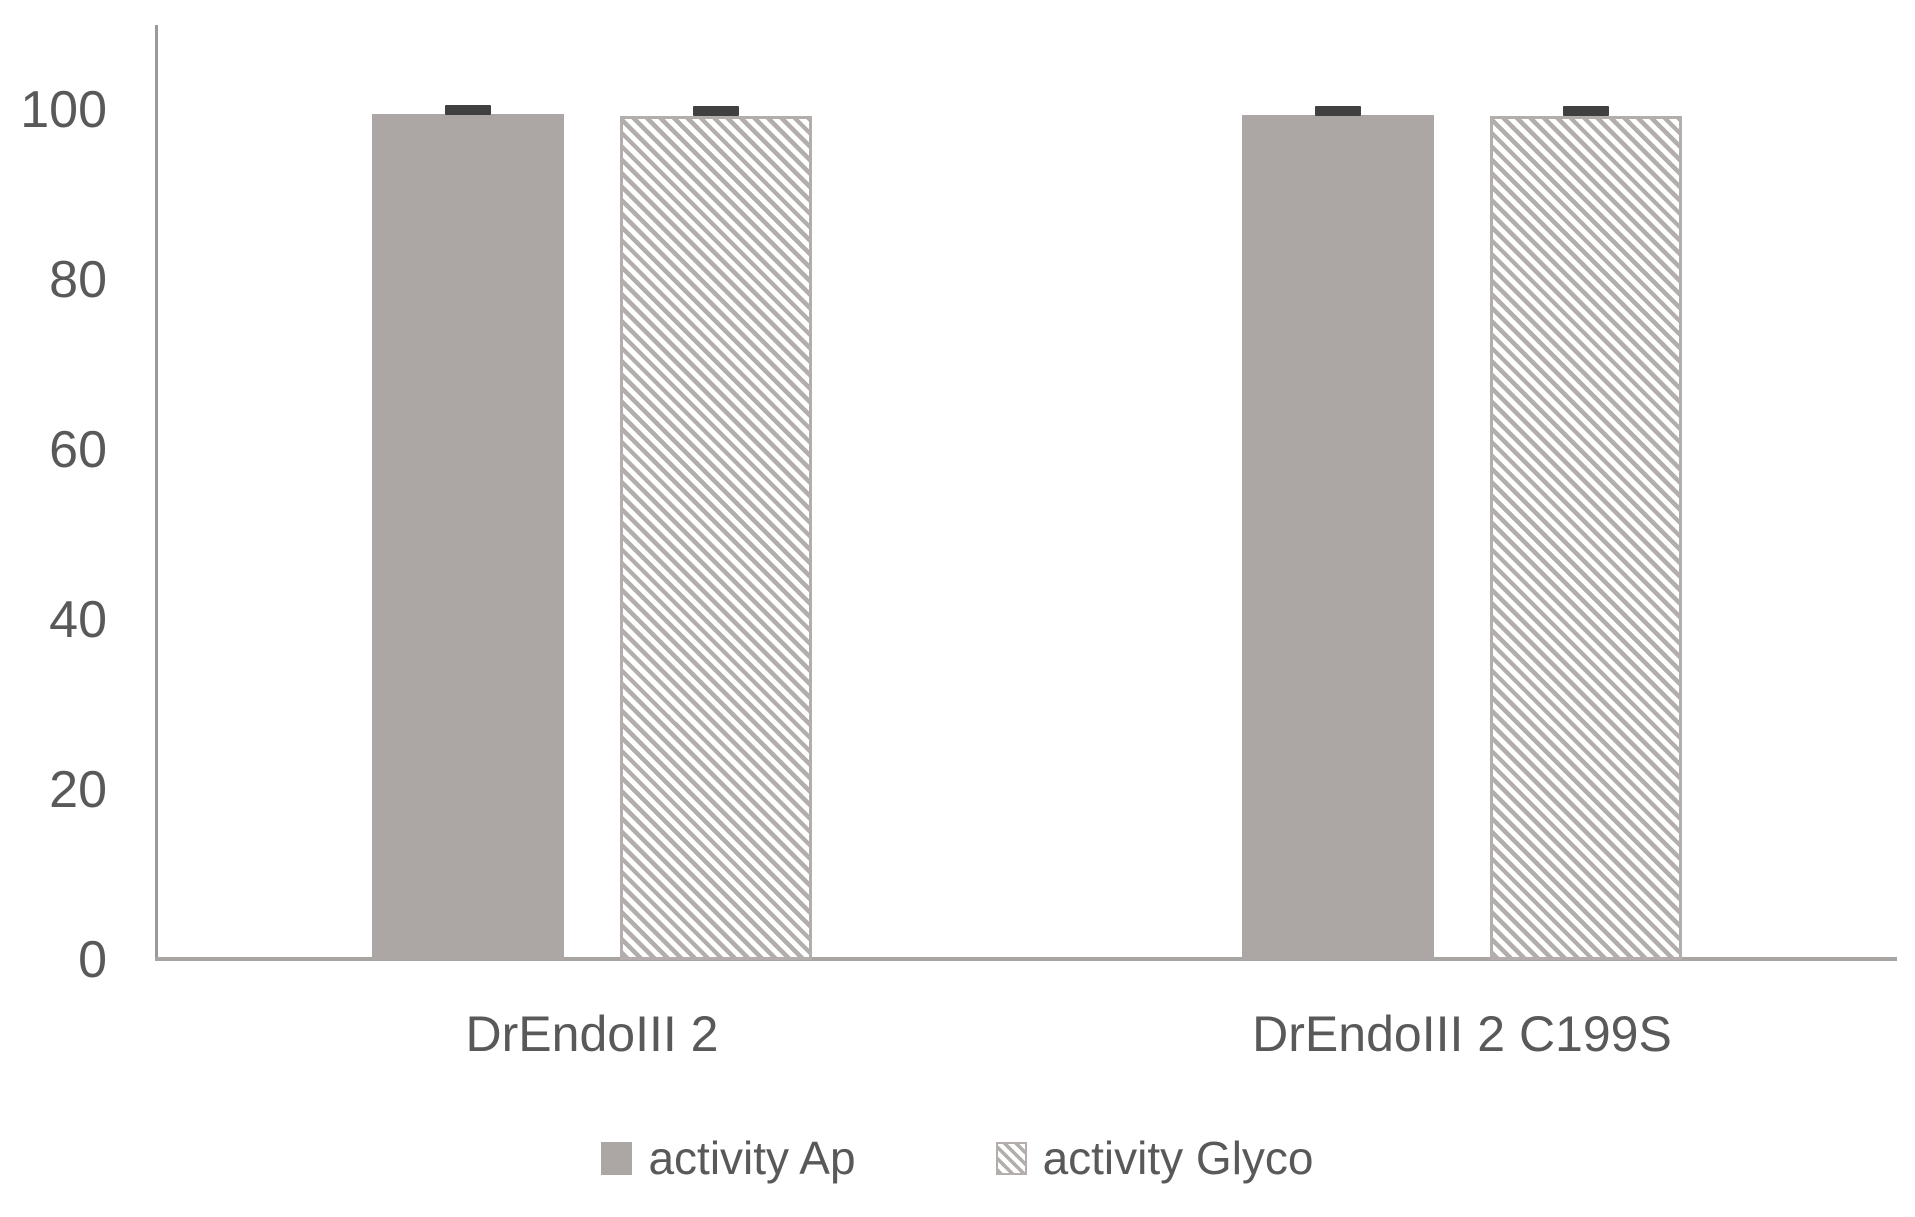  What do you see at coordinates (957, 1158) in the screenshot?
I see `legend: activity Ap activity Glyco` at bounding box center [957, 1158].